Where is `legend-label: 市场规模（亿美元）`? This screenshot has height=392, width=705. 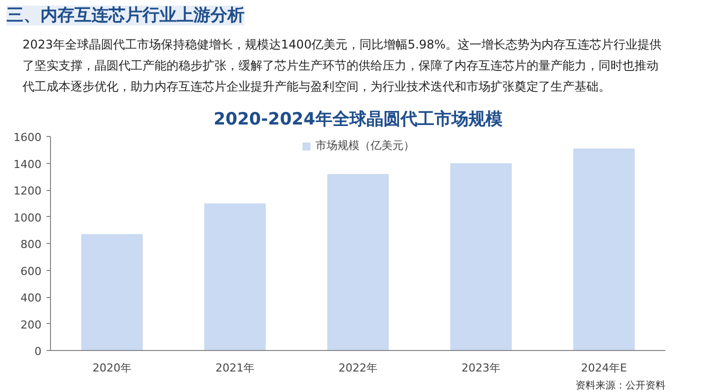 legend-label: 市场规模（亿美元） is located at coordinates (365, 145).